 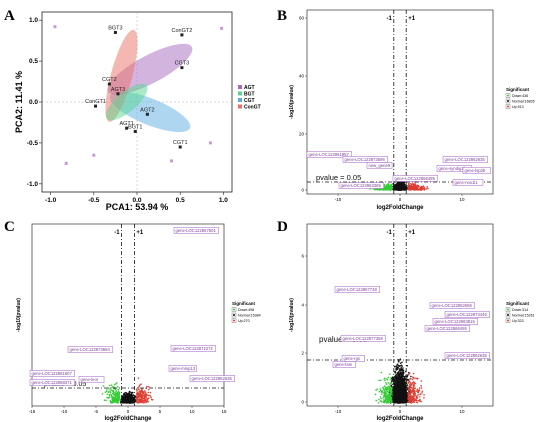 What do you see at coordinates (33, 184) in the screenshot?
I see `pca-ytick-label: -1.0` at bounding box center [33, 184].